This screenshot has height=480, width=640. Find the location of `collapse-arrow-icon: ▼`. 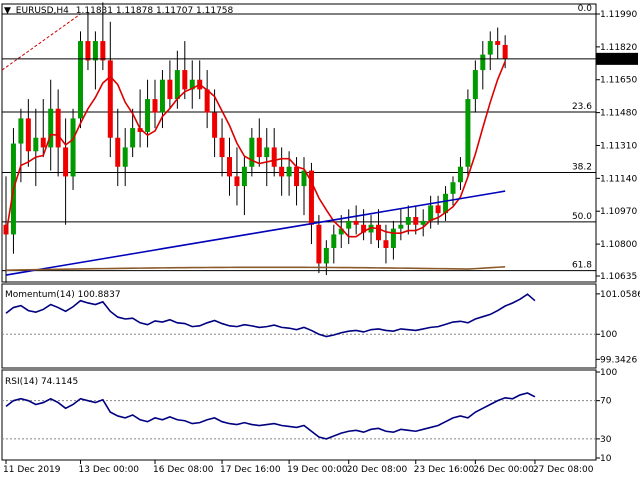

collapse-arrow-icon: ▼ is located at coordinates (7, 11).